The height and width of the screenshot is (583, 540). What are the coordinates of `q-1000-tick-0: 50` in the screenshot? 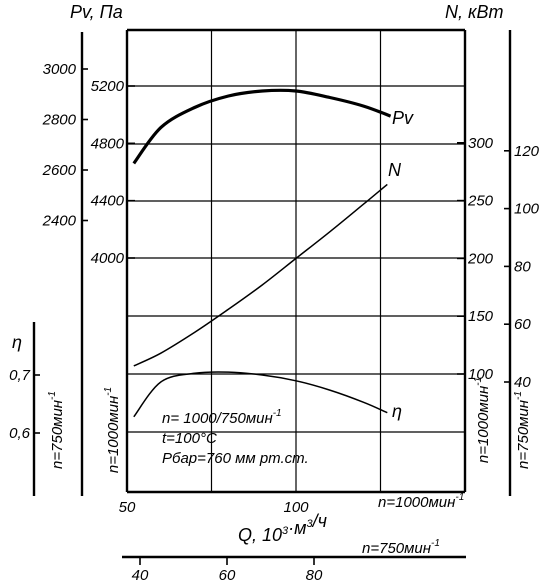 It's located at (127, 507).